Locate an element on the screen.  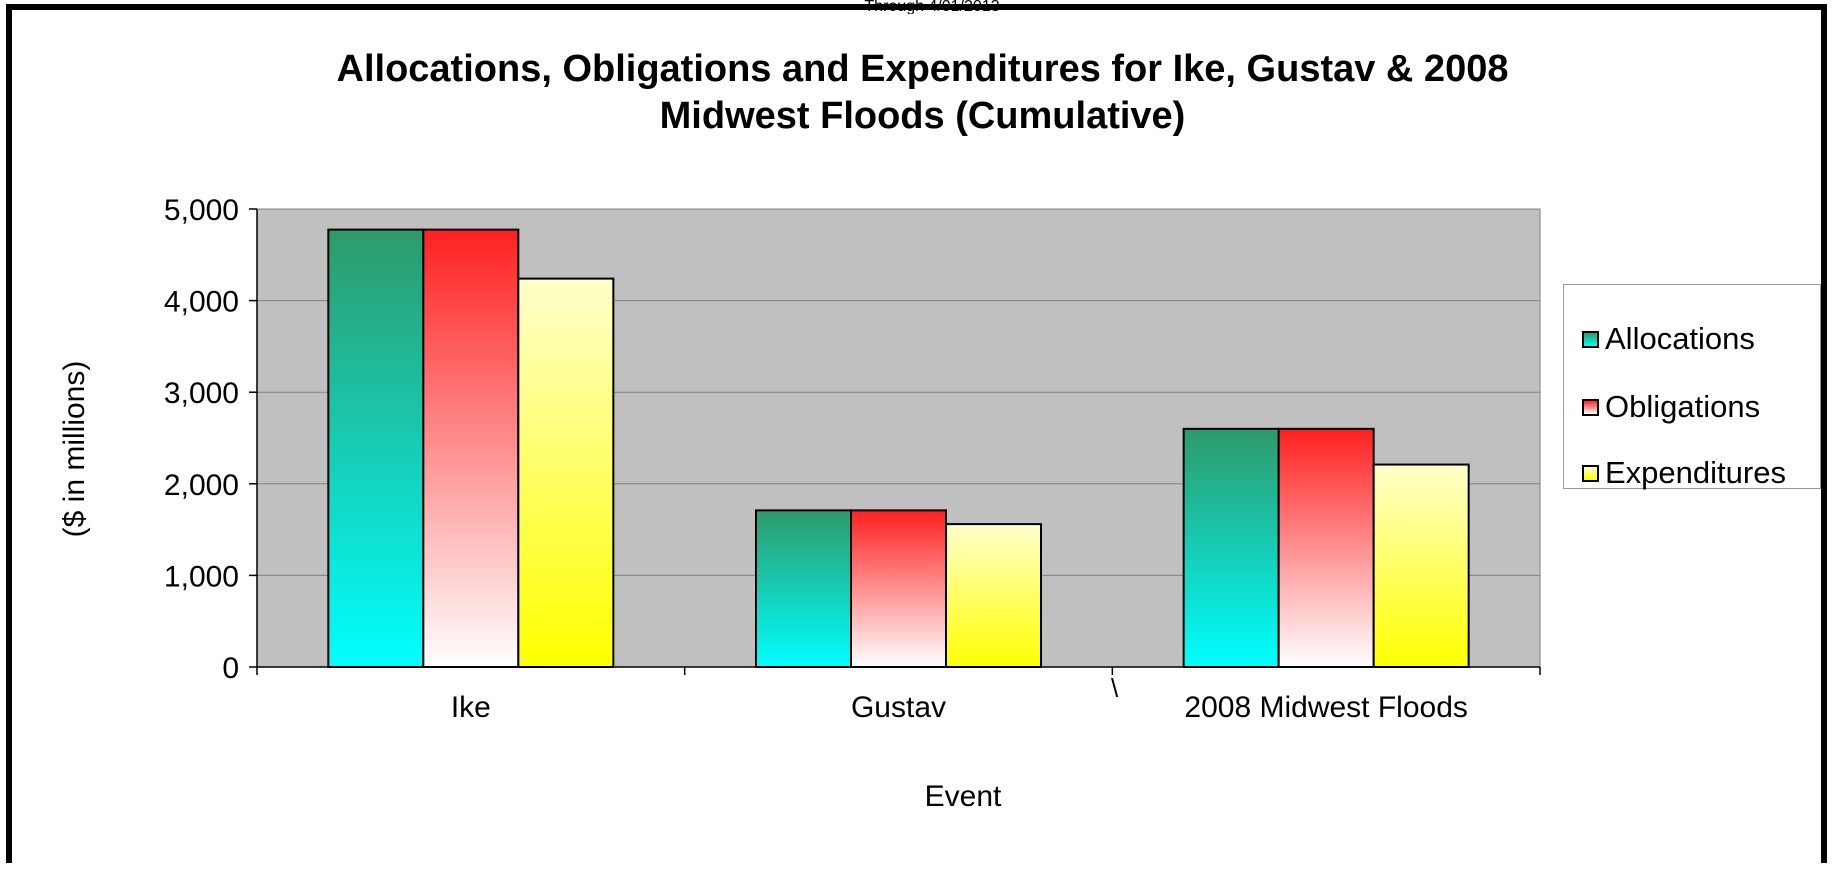
legend-label-expenditures: Expenditures is located at coordinates (1695, 472).